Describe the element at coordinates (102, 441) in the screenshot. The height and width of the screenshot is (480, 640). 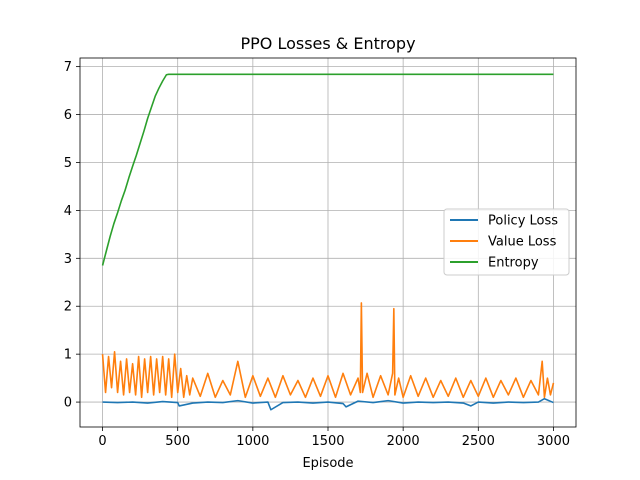
I see `x-tick-label: 0` at that location.